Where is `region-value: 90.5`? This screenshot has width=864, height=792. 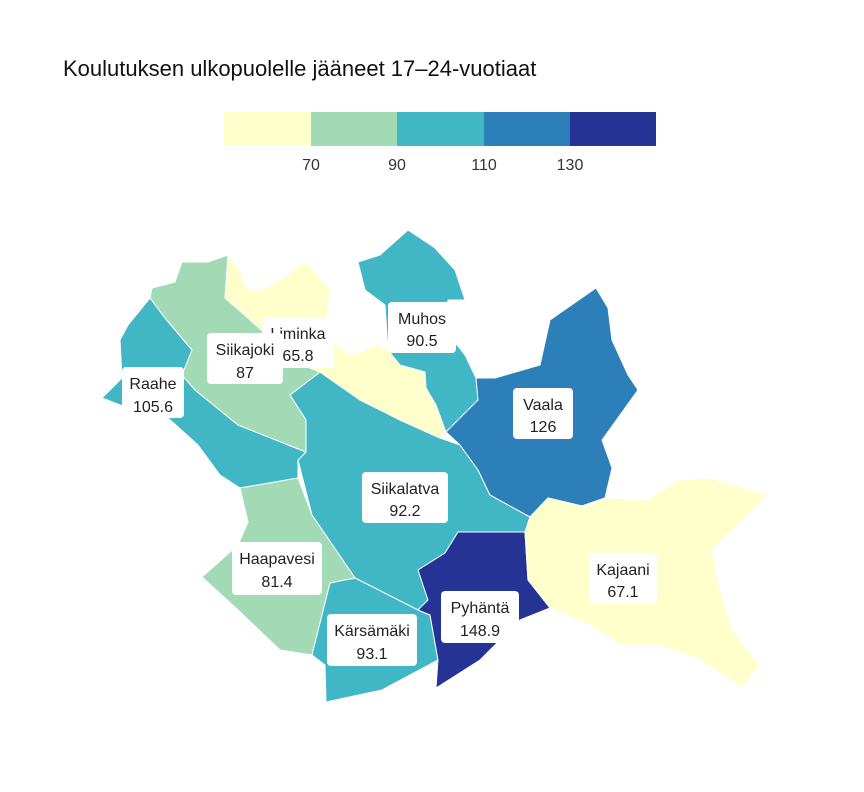 region-value: 90.5 is located at coordinates (421, 341).